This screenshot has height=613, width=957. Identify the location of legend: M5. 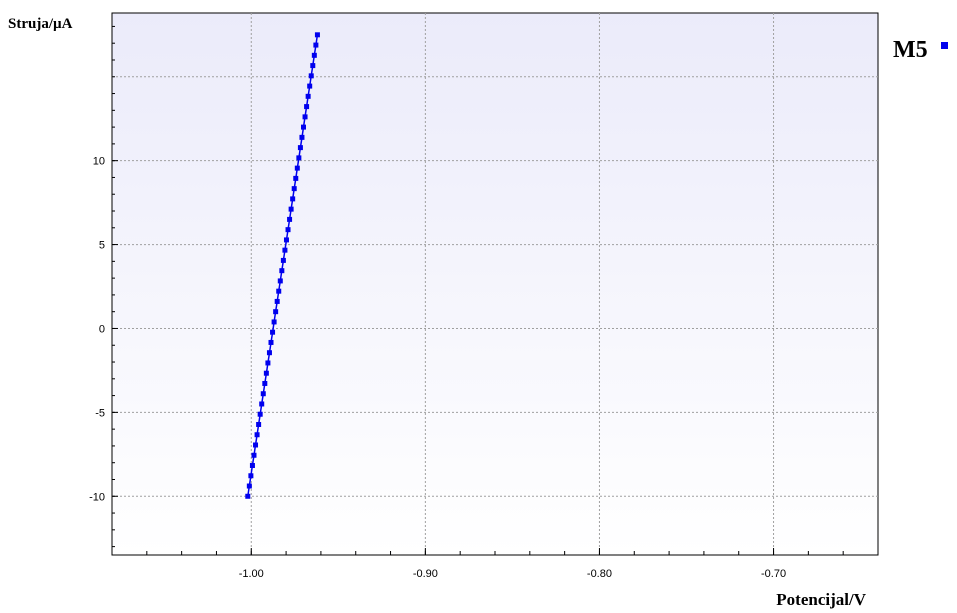
(920, 50).